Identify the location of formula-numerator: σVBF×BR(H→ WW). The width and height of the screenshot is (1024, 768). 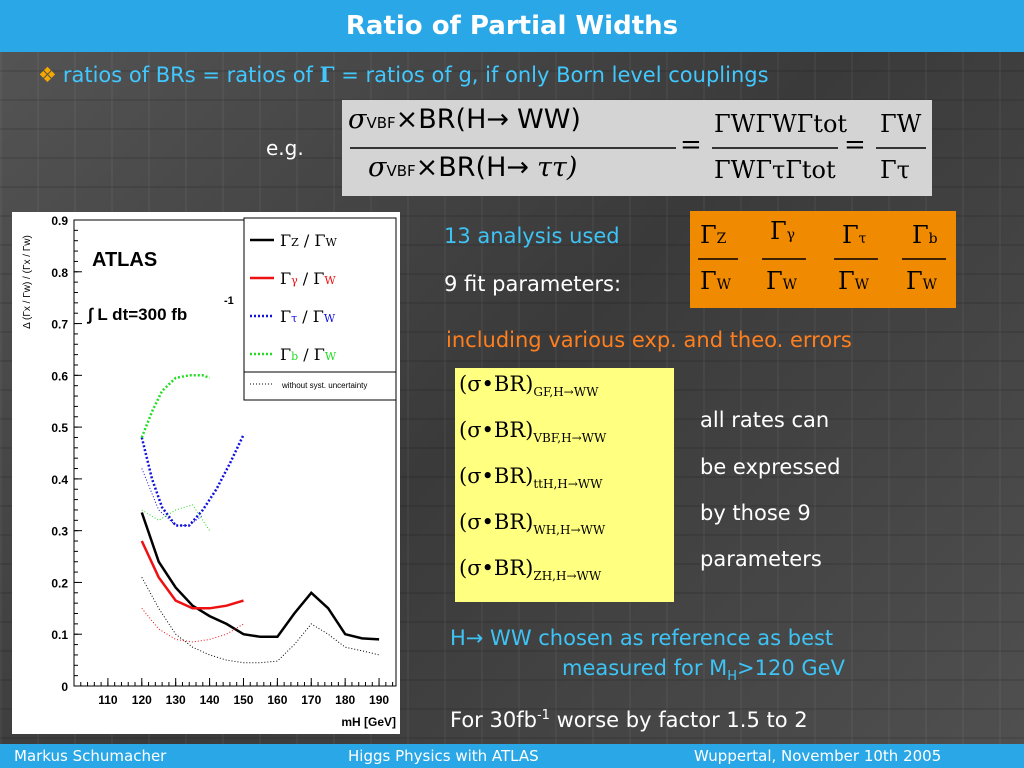
(464, 119).